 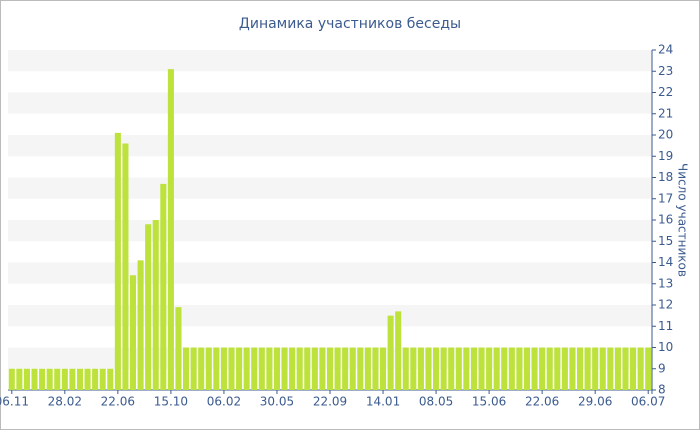 I want to click on x-tick-label: 29.06, so click(x=595, y=402).